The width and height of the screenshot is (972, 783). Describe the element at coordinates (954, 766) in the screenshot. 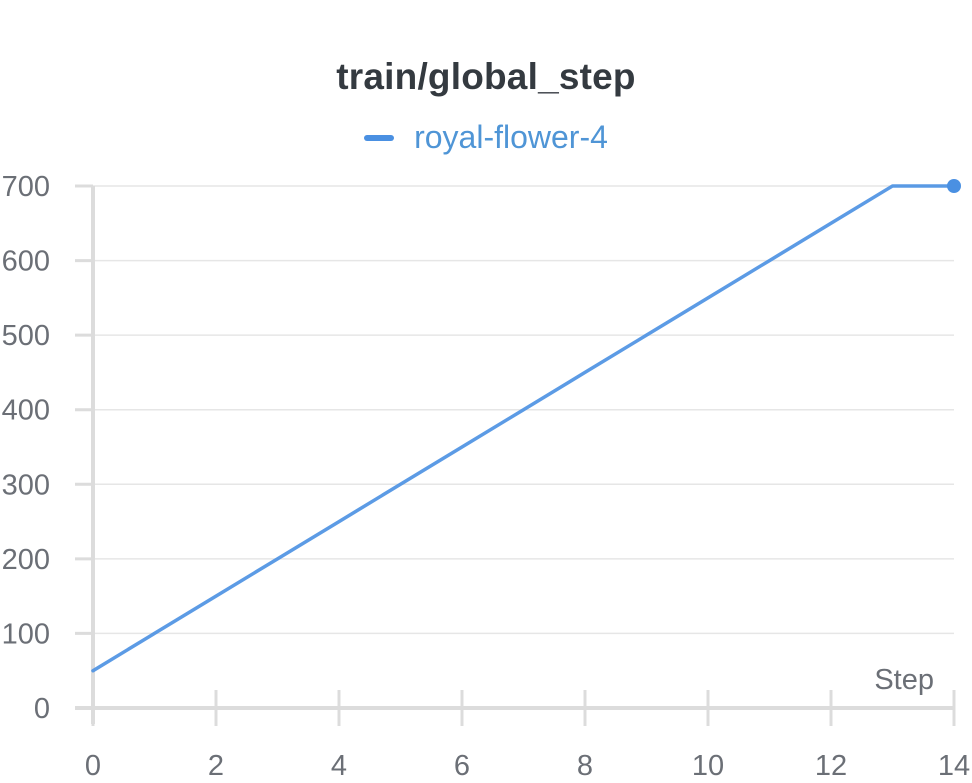

I see `x-tick-label: 14` at that location.